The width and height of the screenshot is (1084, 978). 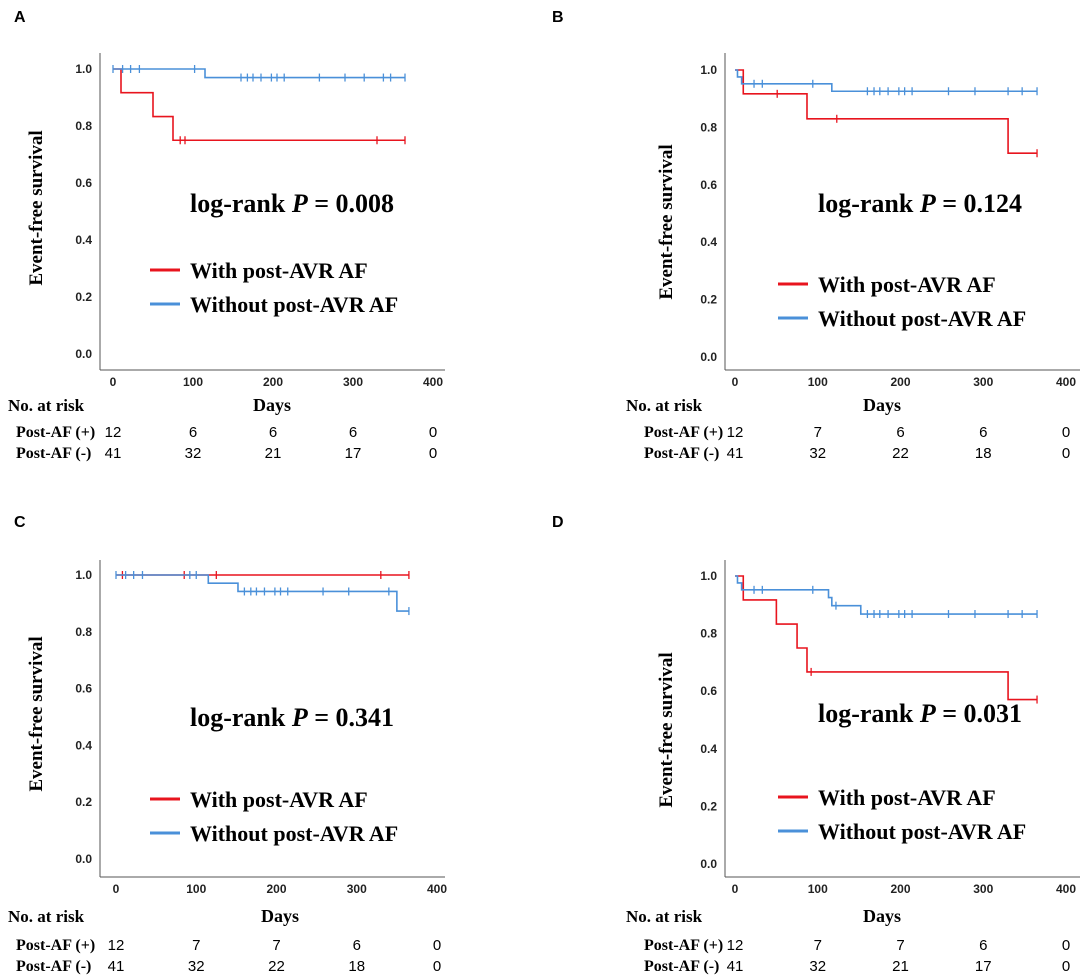 I want to click on annotation-value: = 0.031, so click(x=979, y=713).